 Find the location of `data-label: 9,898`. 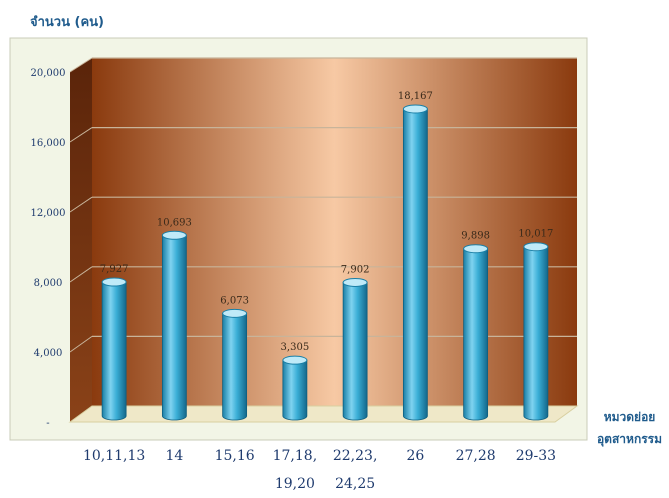

data-label: 9,898 is located at coordinates (475, 236).